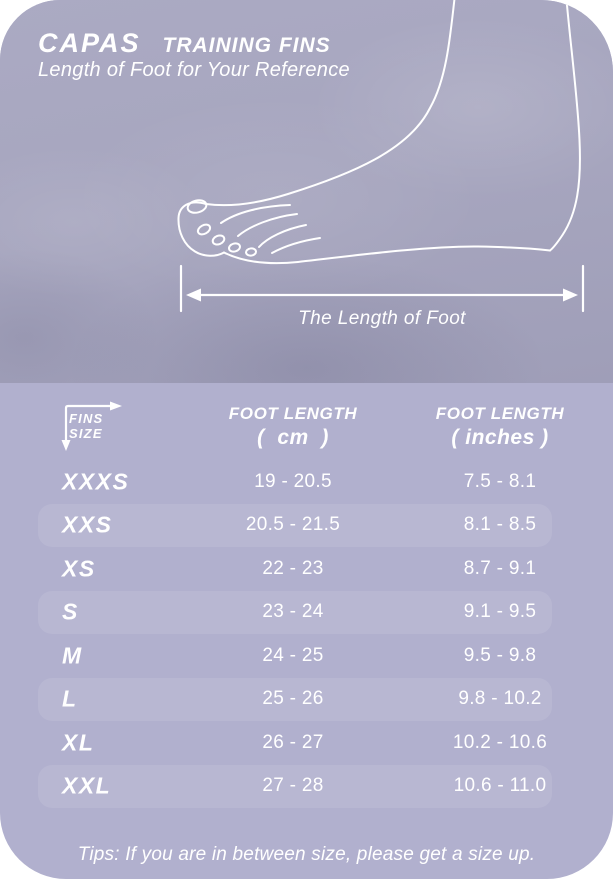 The image size is (613, 879). What do you see at coordinates (500, 655) in the screenshot?
I see `inches-range: 9.5 - 9.8` at bounding box center [500, 655].